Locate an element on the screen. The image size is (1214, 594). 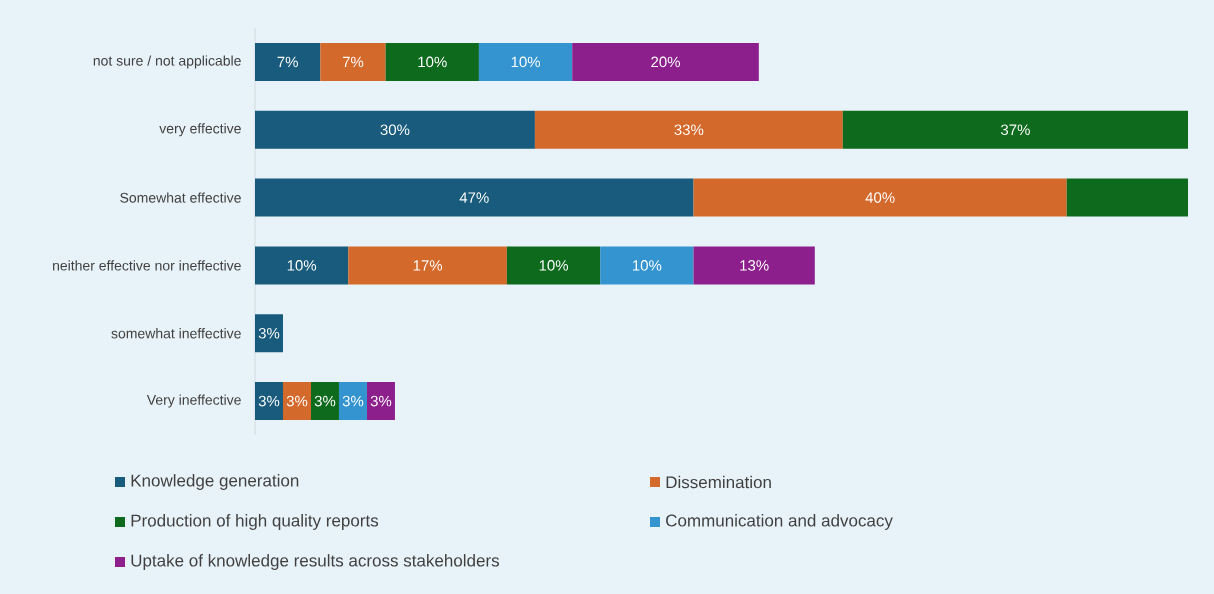
data-label: 37% is located at coordinates (1015, 130).